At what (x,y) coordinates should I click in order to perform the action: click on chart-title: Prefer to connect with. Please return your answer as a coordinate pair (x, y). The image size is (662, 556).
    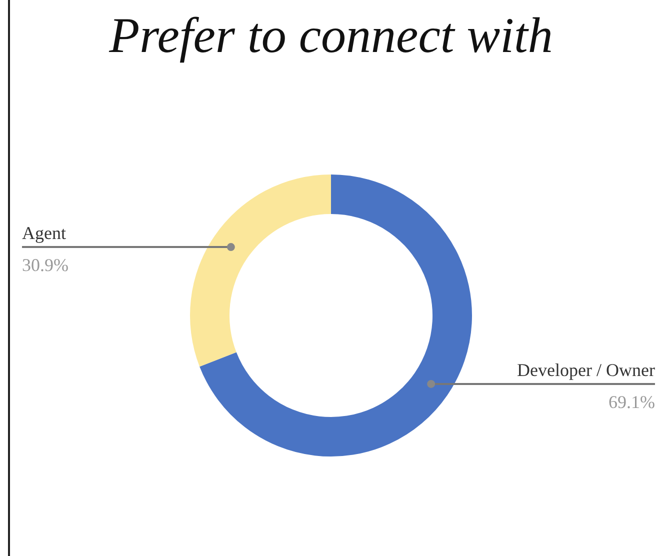
    Looking at the image, I should click on (331, 35).